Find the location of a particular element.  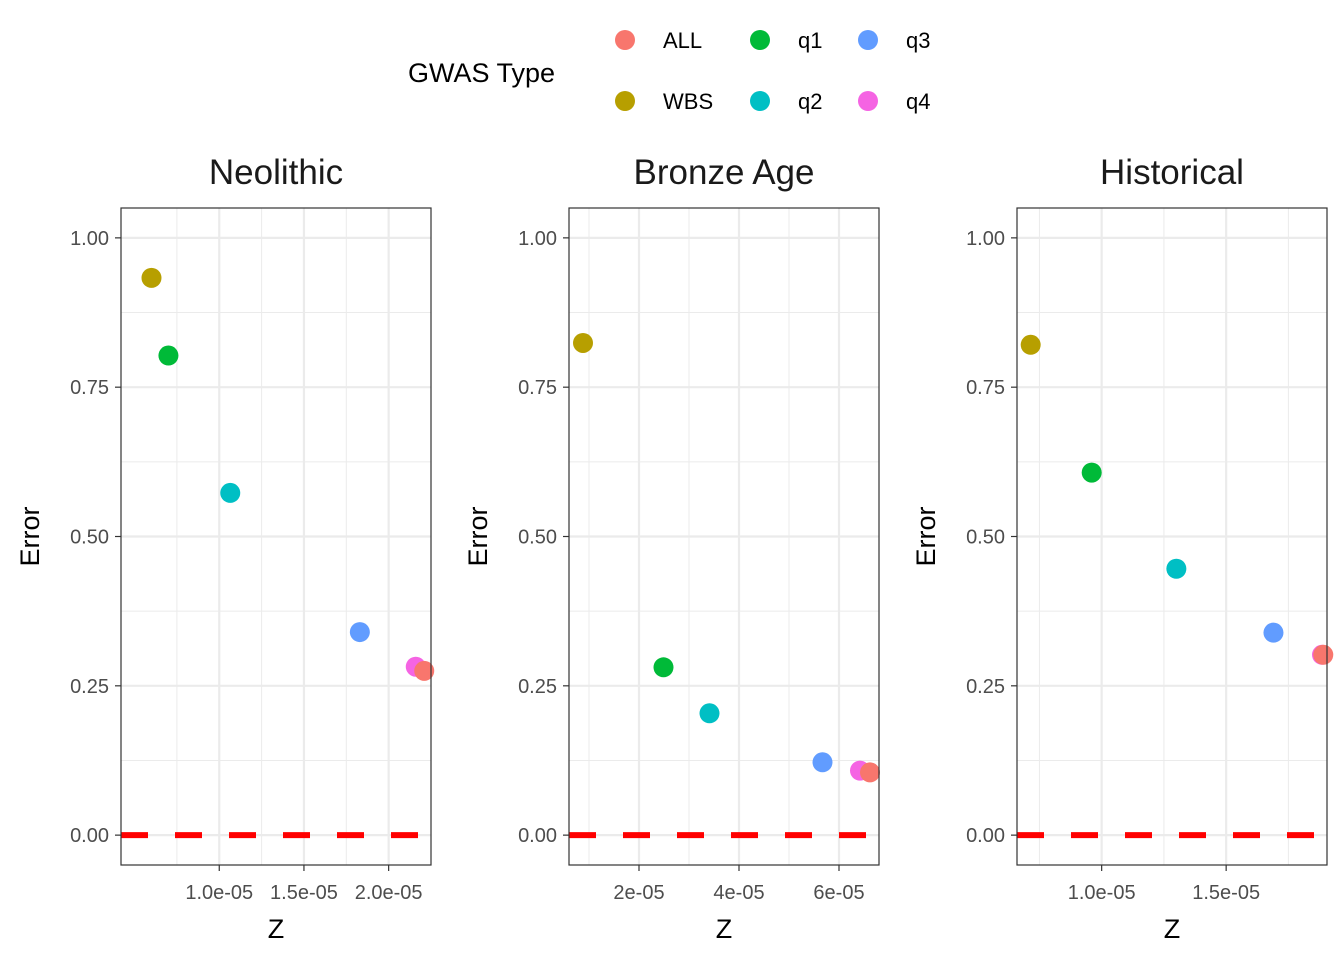

legend-key-q1 is located at coordinates (760, 40).